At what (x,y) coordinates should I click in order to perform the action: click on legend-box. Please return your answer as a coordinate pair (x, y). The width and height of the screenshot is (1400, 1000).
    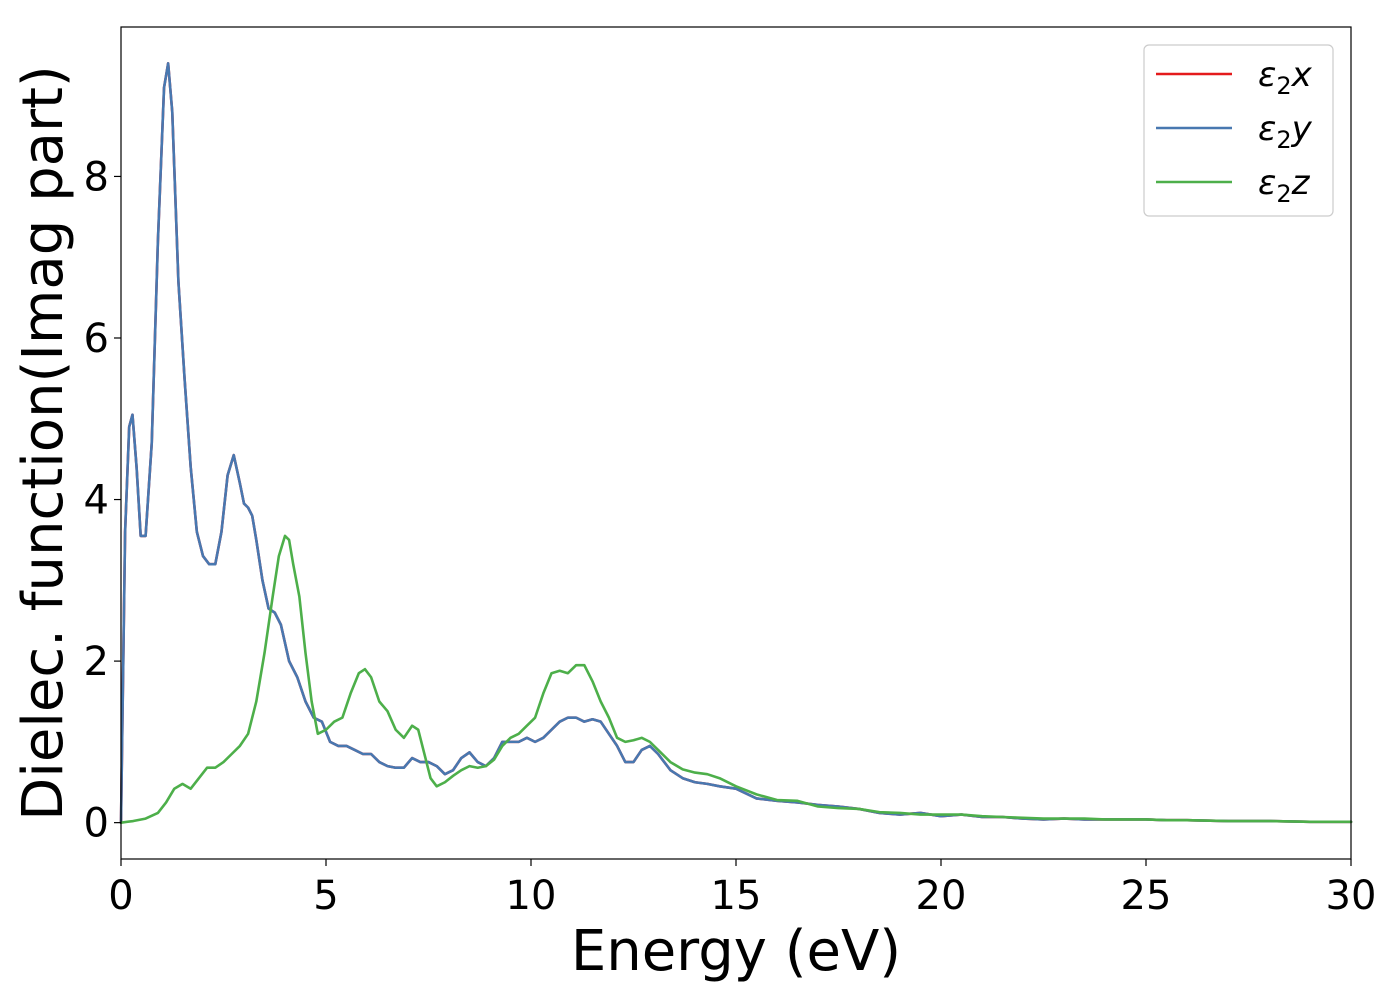
    Looking at the image, I should click on (1238, 130).